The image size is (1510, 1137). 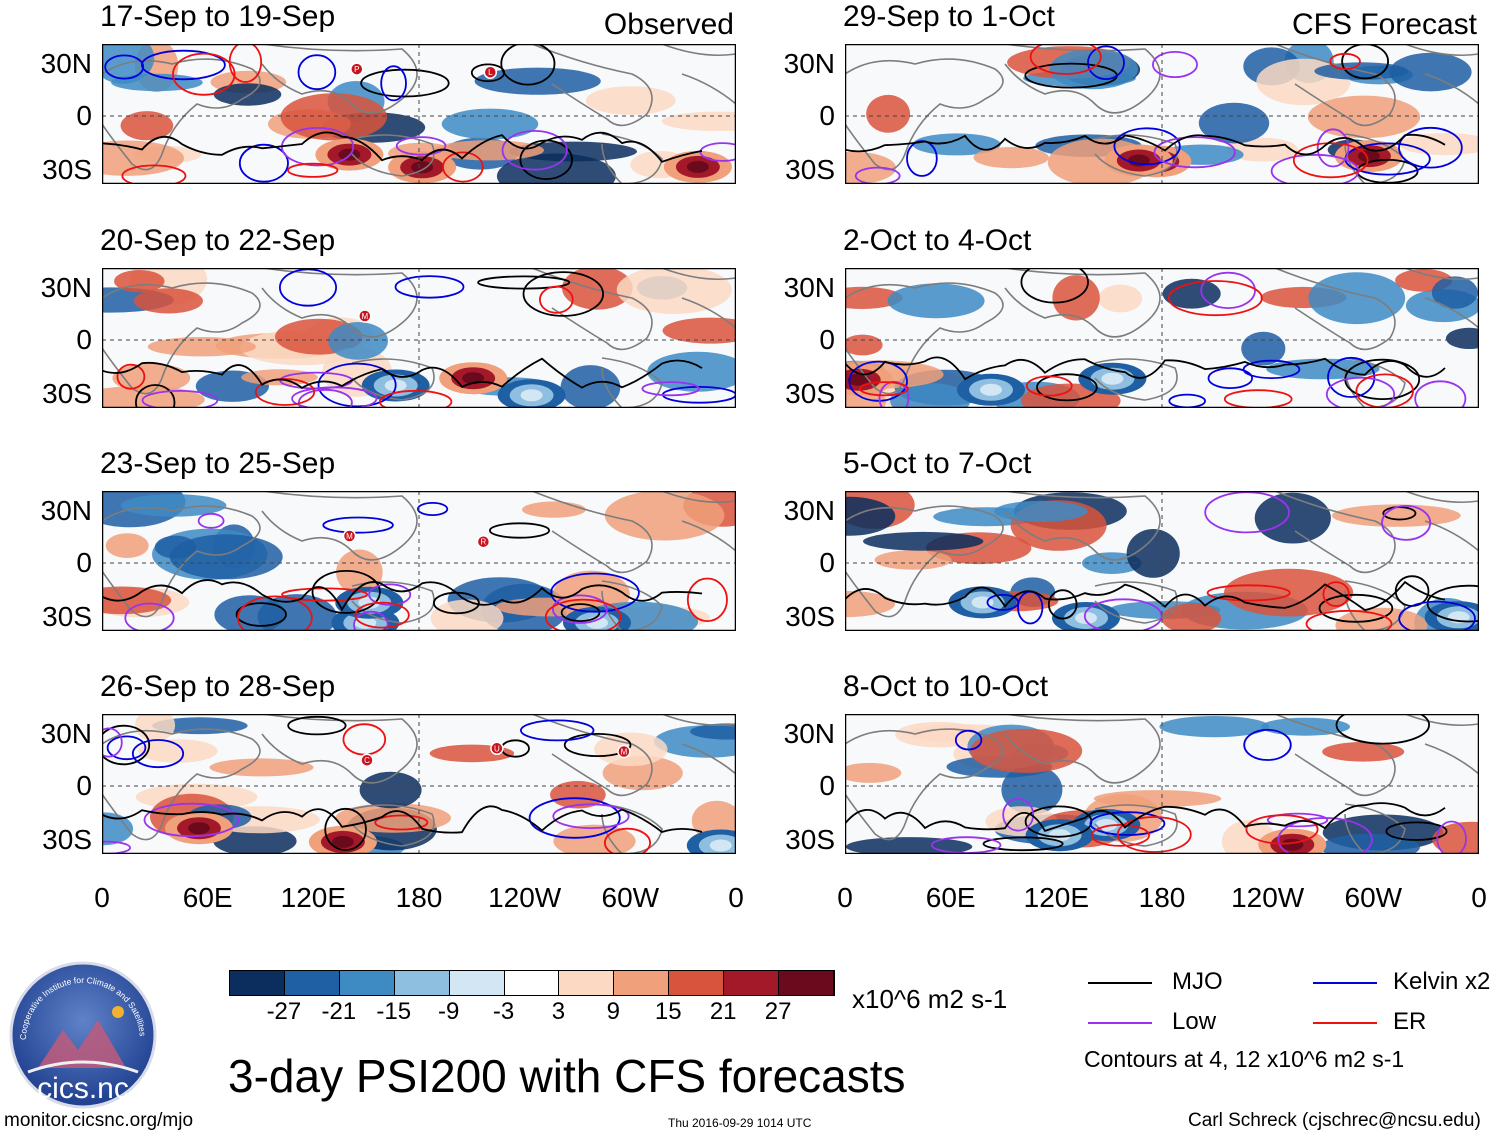 What do you see at coordinates (613, 1011) in the screenshot?
I see `colorbar-tick-label: 9` at bounding box center [613, 1011].